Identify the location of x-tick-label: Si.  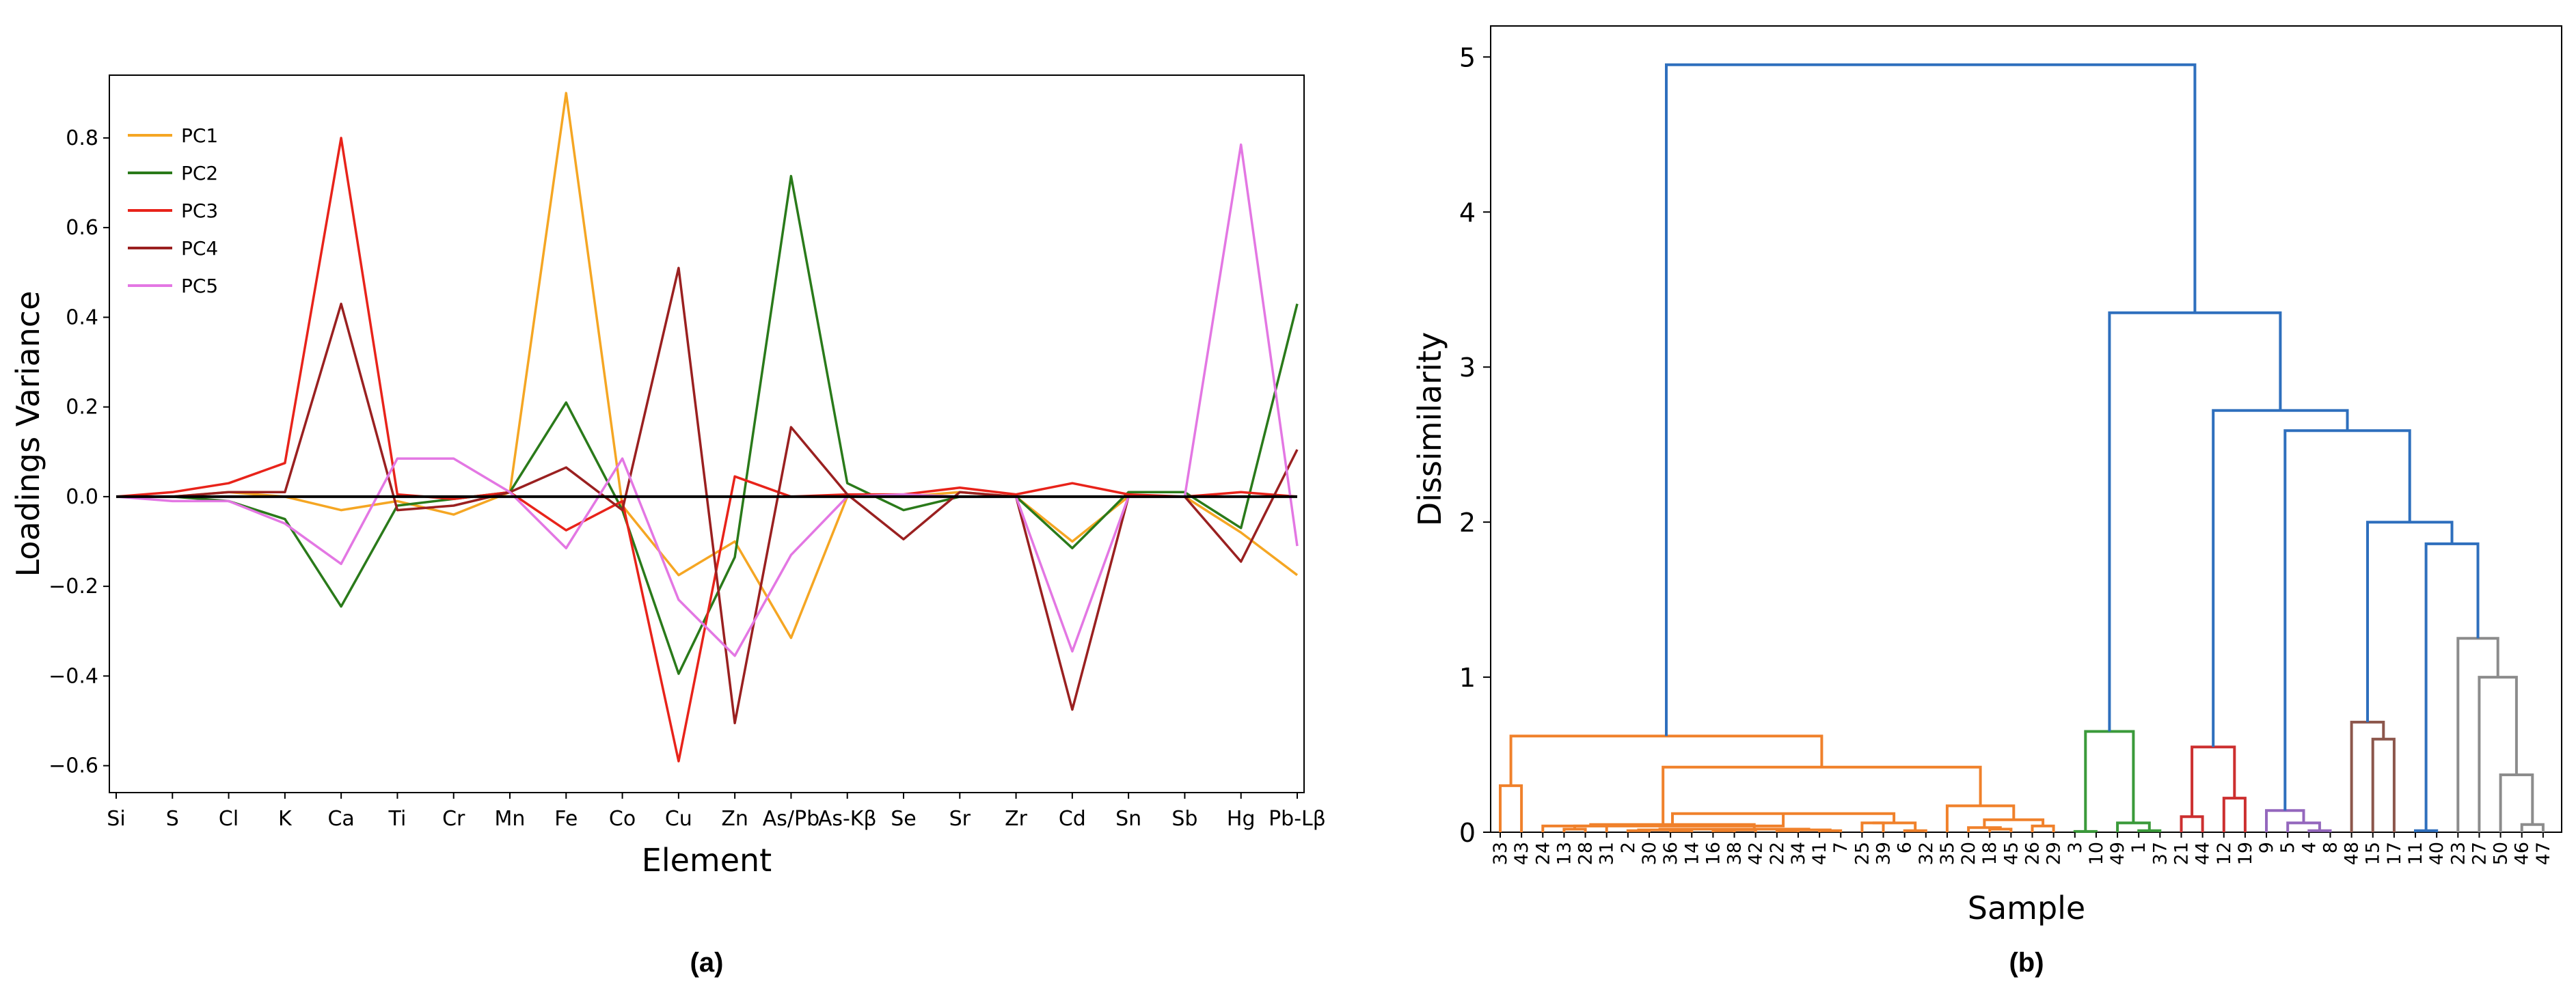
(116, 819).